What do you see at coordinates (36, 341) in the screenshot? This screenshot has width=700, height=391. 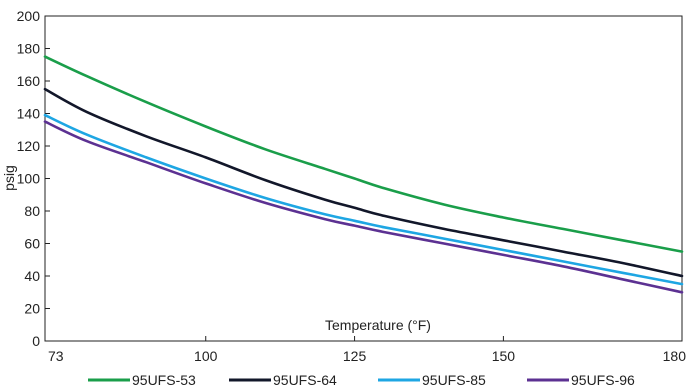 I see `y-tick-label: 0` at bounding box center [36, 341].